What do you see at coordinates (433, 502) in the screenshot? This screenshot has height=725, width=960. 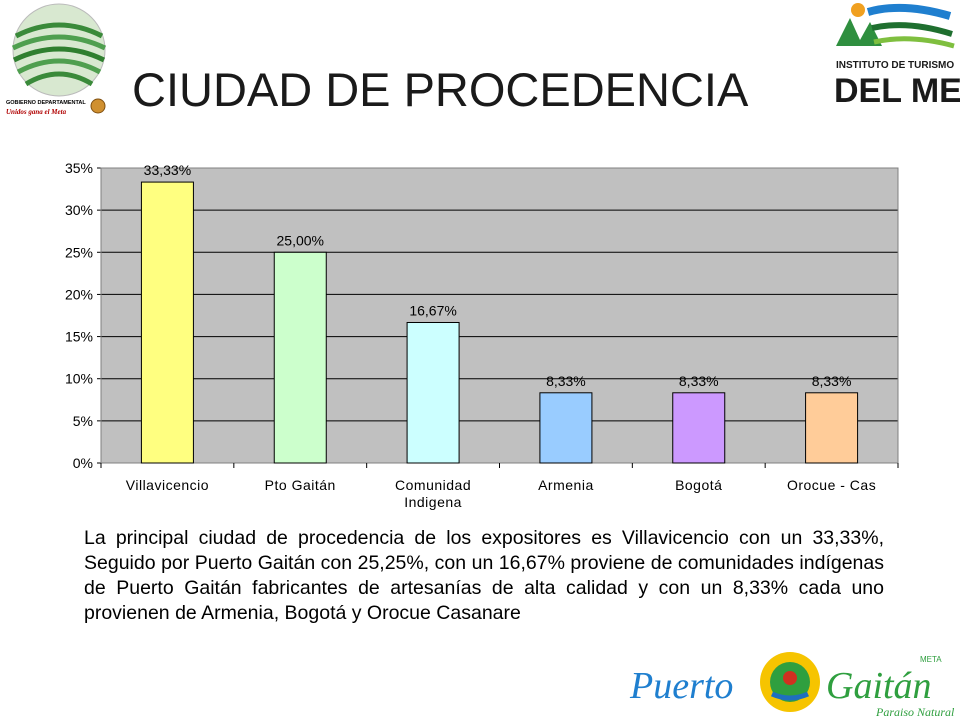 I see `x-tick-label: Indigena` at bounding box center [433, 502].